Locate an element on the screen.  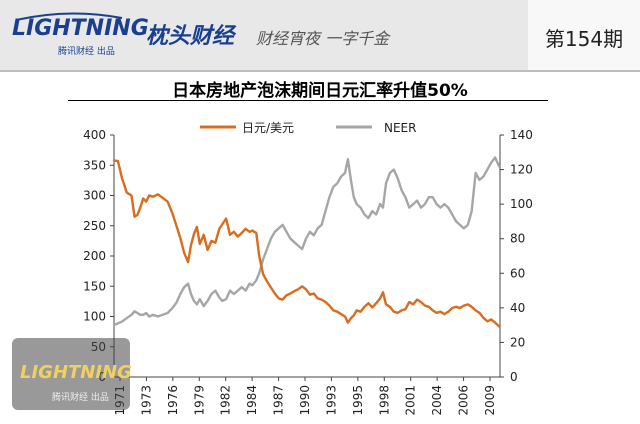
column-name: 枕头财经 is located at coordinates (190, 36).